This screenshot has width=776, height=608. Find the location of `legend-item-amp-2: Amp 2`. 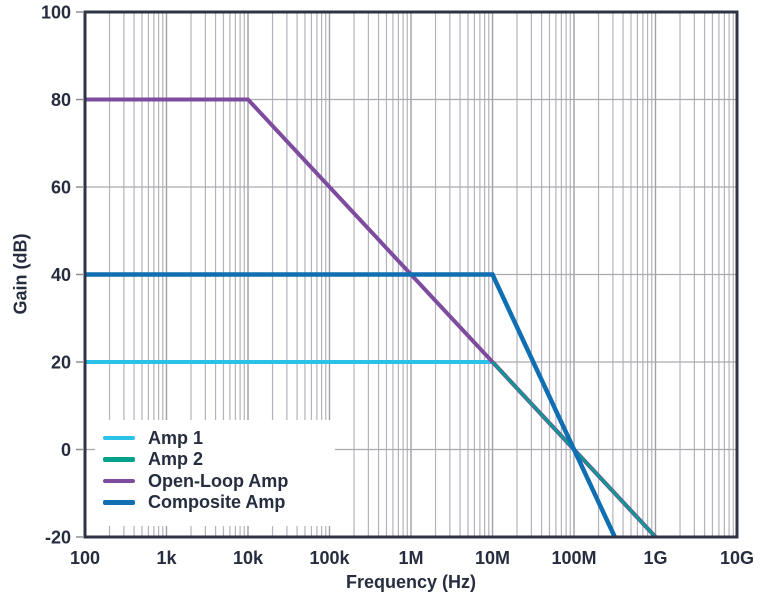

legend-item-amp-2: Amp 2 is located at coordinates (219, 460).